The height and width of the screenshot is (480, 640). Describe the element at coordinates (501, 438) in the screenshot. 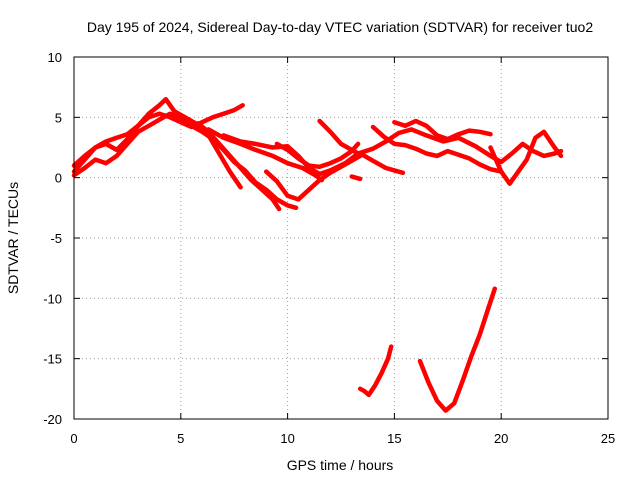

I see `x-tick-label: 20` at that location.